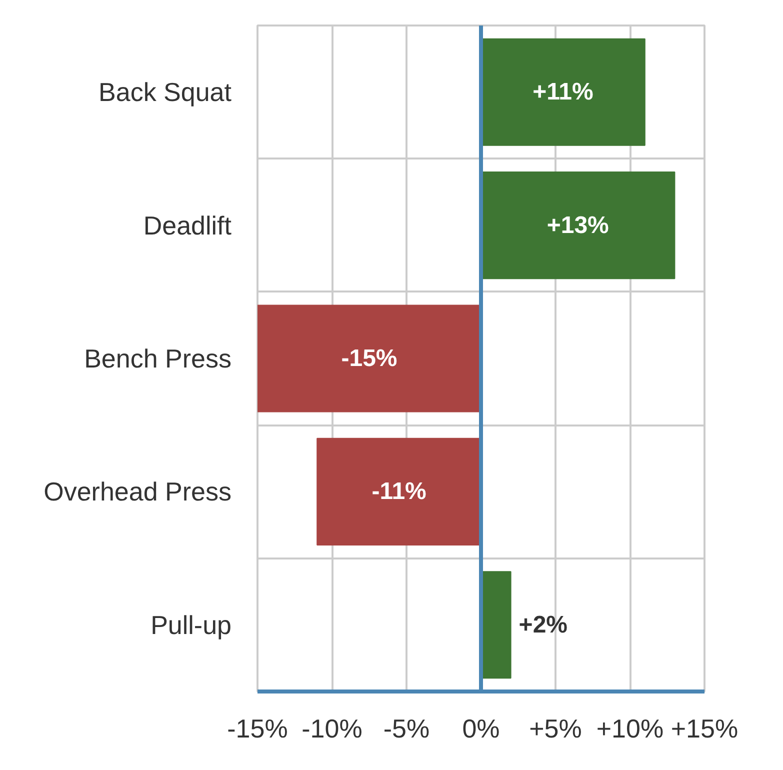 The image size is (783, 770). What do you see at coordinates (555, 729) in the screenshot?
I see `x-tick-label: +5%` at bounding box center [555, 729].